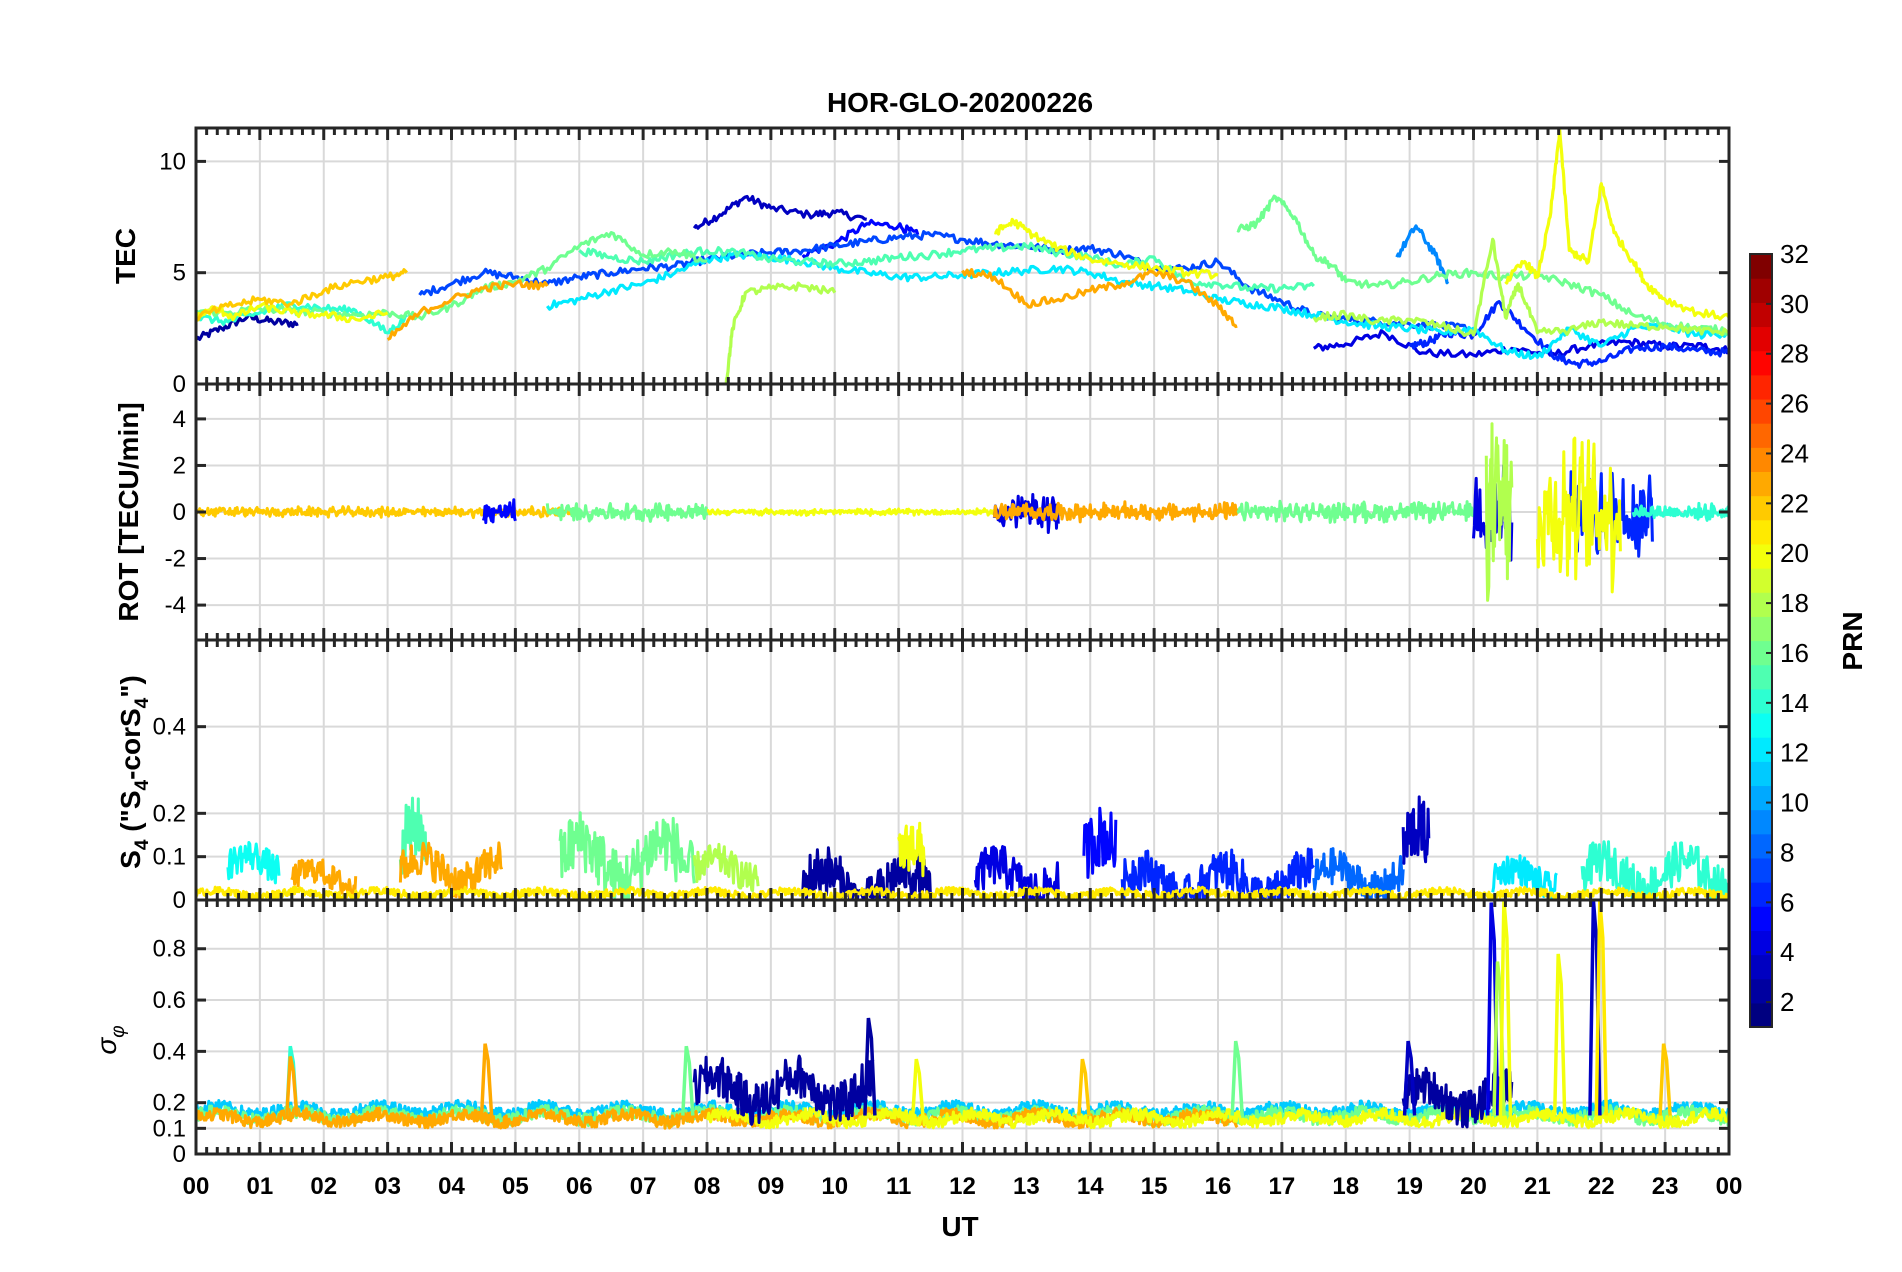 Image resolution: width=1902 pixels, height=1272 pixels. Describe the element at coordinates (1787, 852) in the screenshot. I see `colorbar-tick-label: 8` at that location.